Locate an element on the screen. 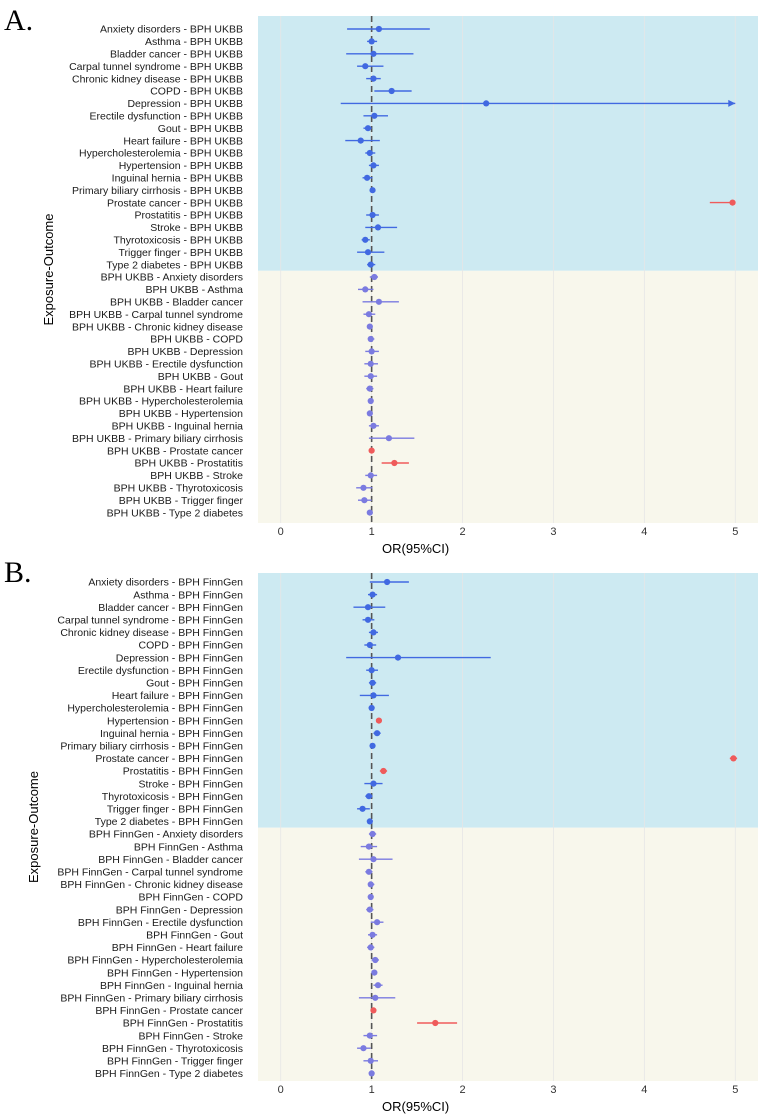  row-label: BPH UKBB - Bladder cancer is located at coordinates (177, 303).